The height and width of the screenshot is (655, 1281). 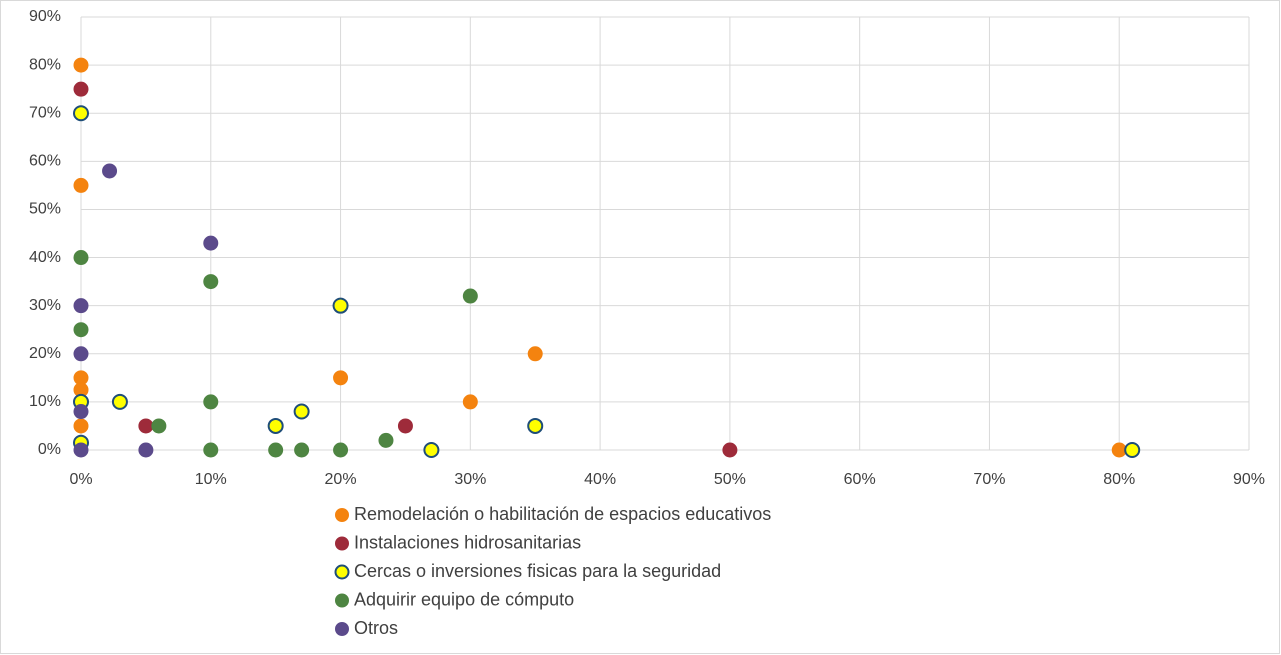 I want to click on y-tick-label: 0%, so click(x=49, y=449).